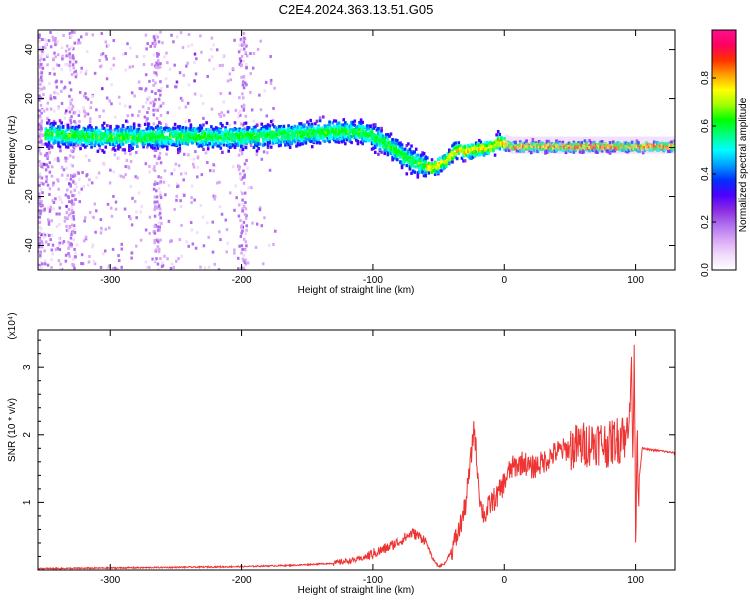  Describe the element at coordinates (705, 270) in the screenshot. I see `colorbar-tick-label: 0.0` at that location.